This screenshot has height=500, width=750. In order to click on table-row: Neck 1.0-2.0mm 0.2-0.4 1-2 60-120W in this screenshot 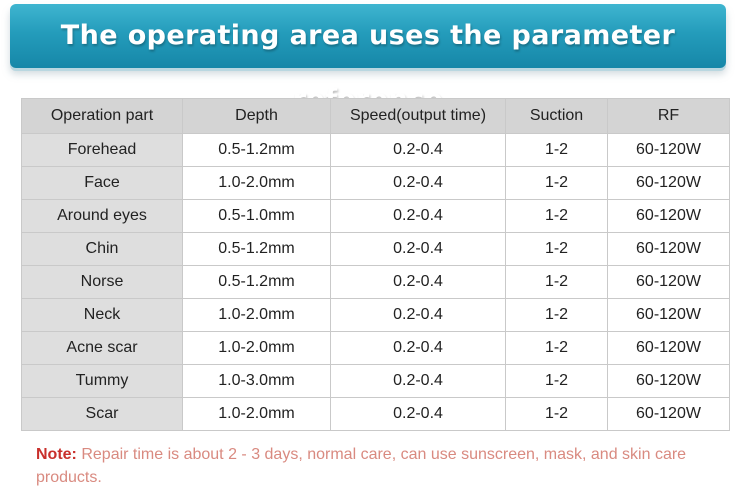, I will do `click(375, 315)`.